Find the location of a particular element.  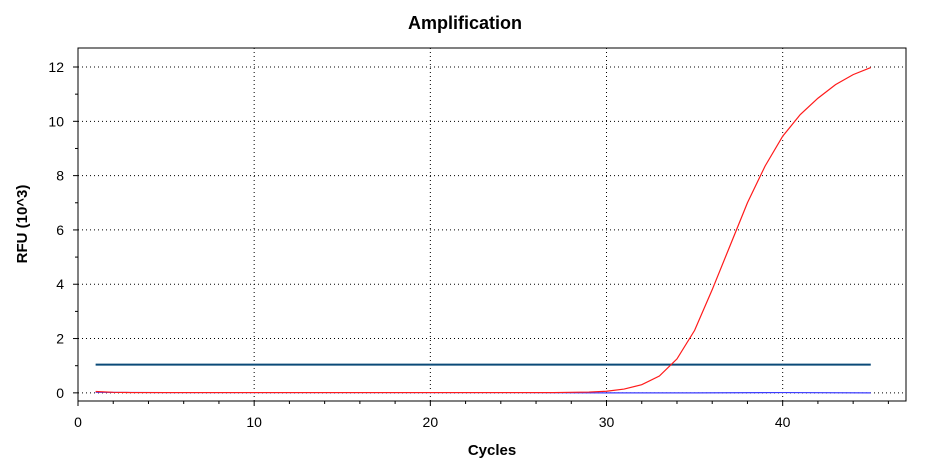

chart-title: Amplification is located at coordinates (465, 23).